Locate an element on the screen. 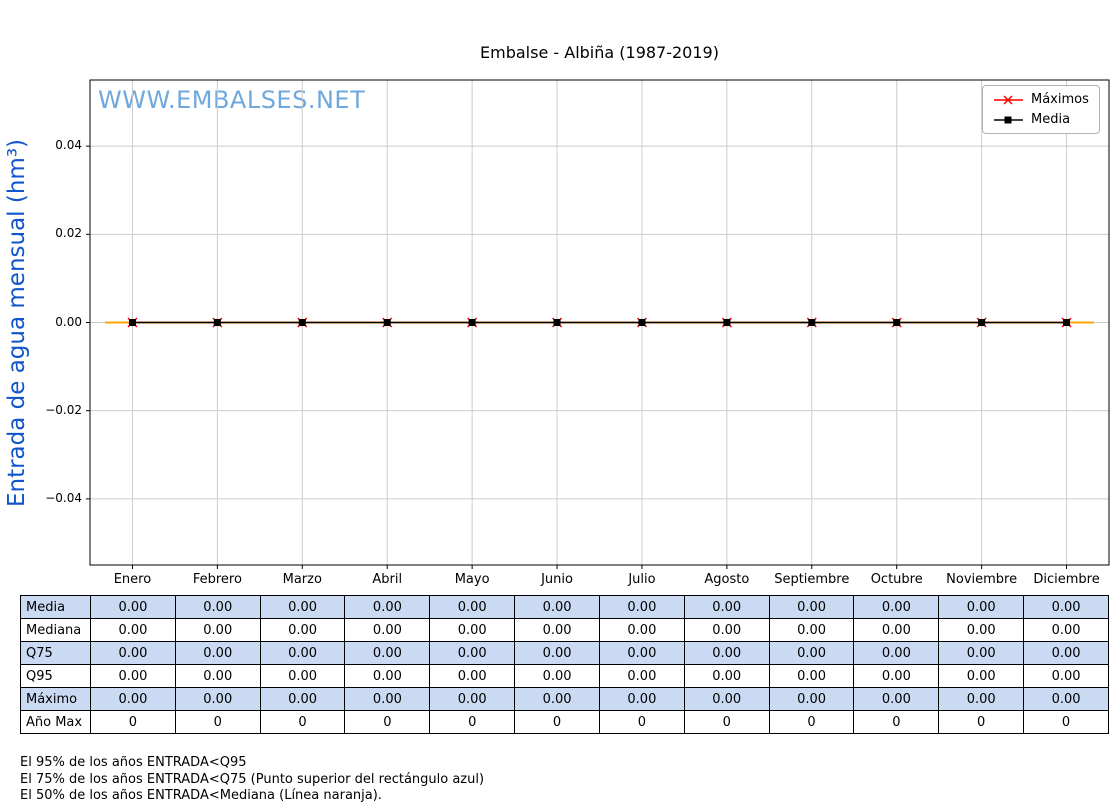  legend-label: Máximos is located at coordinates (1060, 99).